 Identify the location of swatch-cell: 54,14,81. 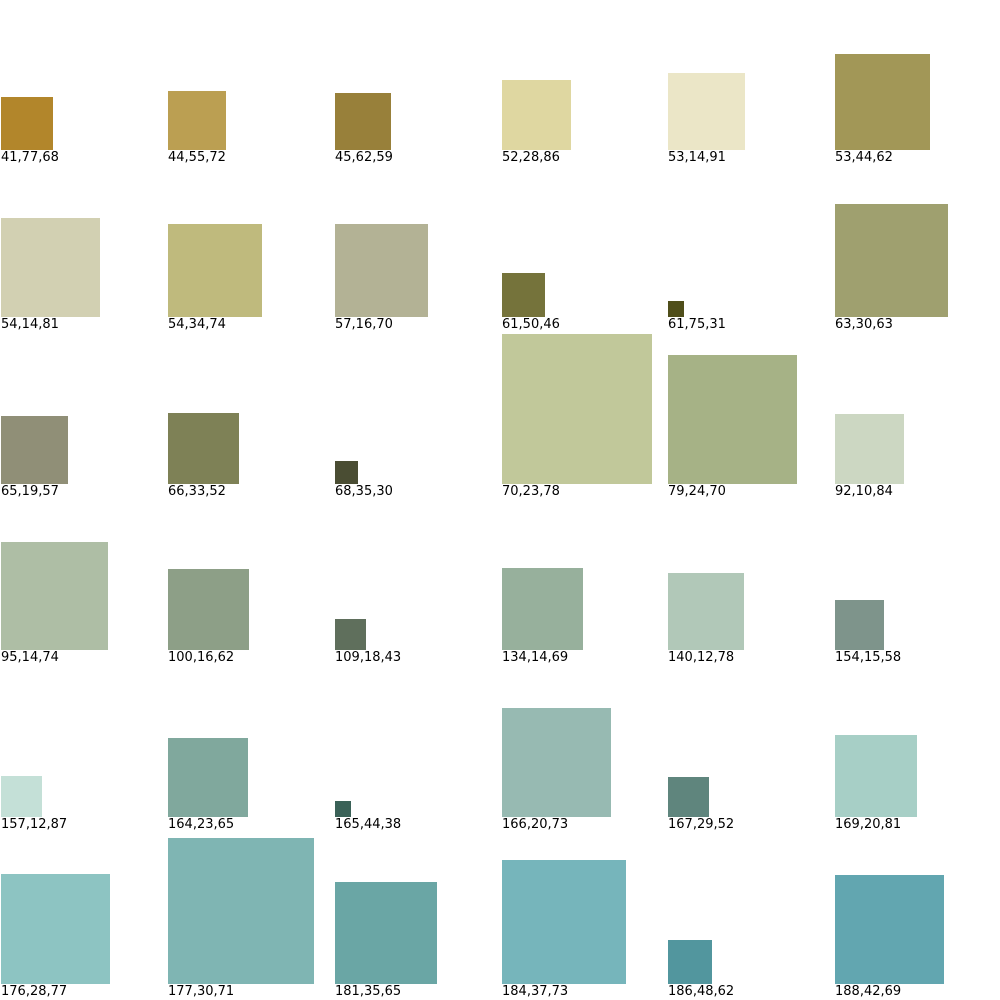
(83, 250).